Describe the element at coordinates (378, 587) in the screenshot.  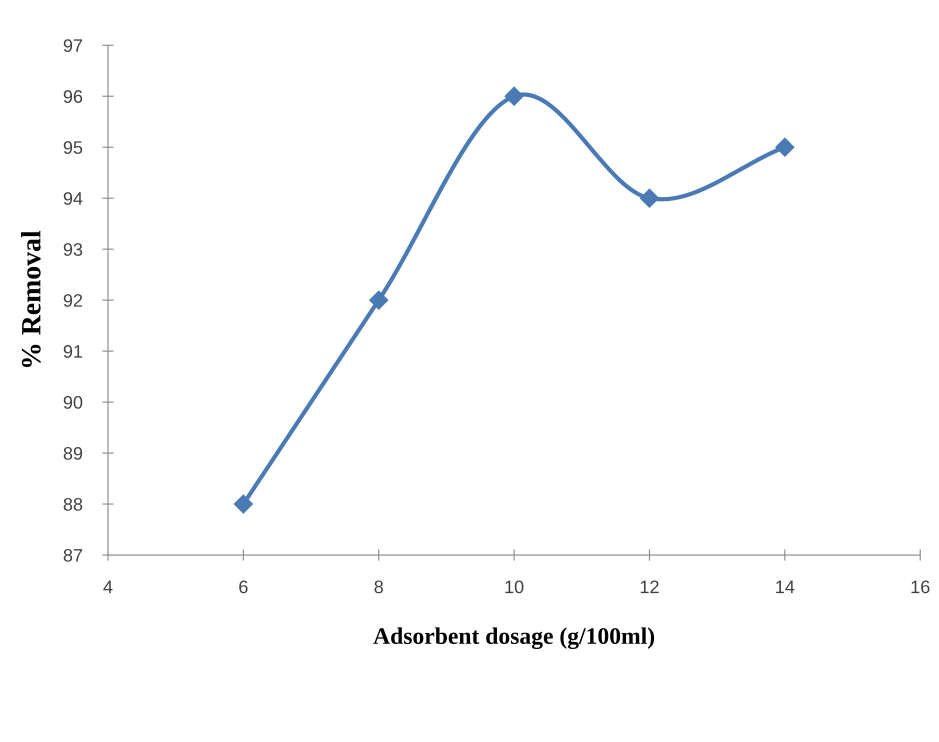
I see `x-tick-label: 8` at that location.